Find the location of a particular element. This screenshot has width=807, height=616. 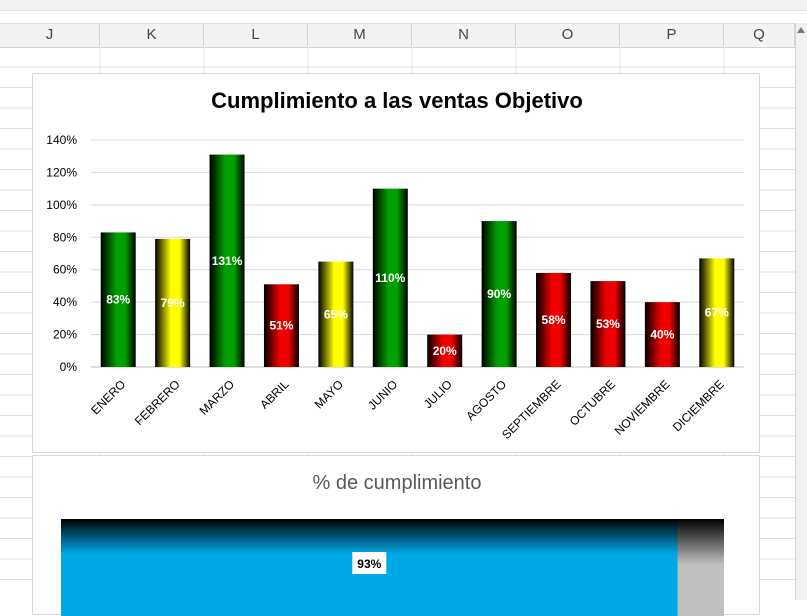

bar-julio is located at coordinates (445, 350).